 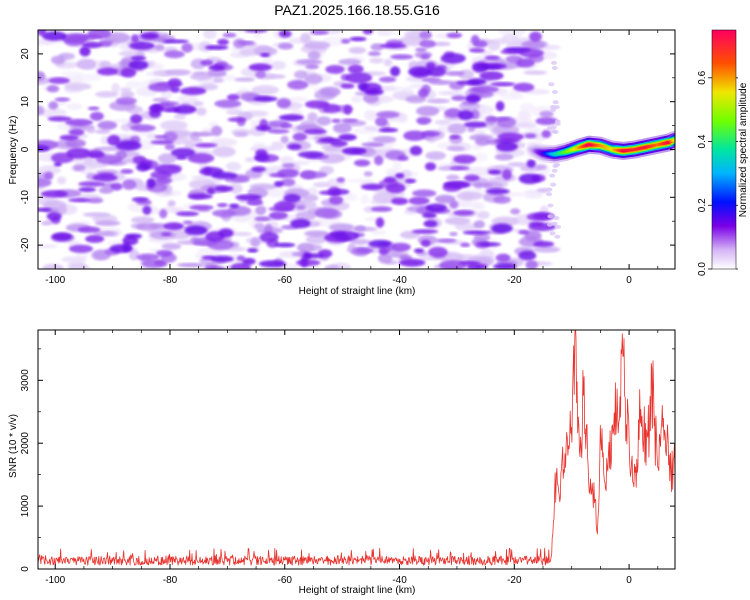 What do you see at coordinates (702, 77) in the screenshot?
I see `colorbar-tick-label: 0.6` at bounding box center [702, 77].